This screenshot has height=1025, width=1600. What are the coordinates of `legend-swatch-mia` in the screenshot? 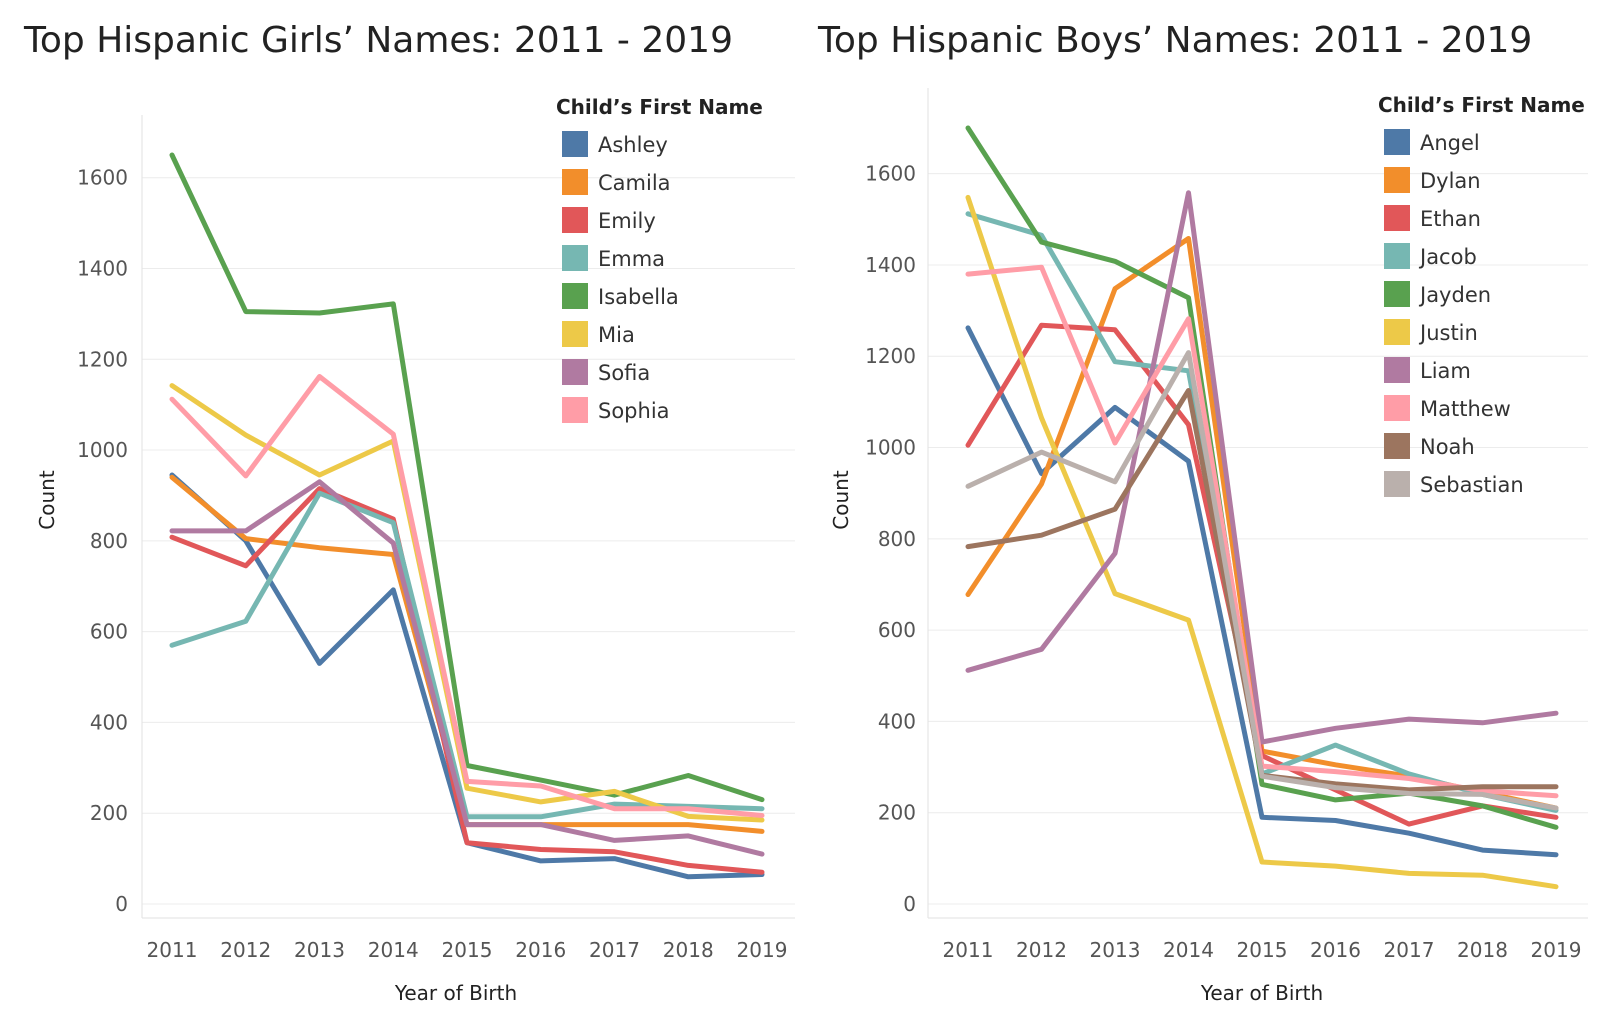 It's located at (575, 334).